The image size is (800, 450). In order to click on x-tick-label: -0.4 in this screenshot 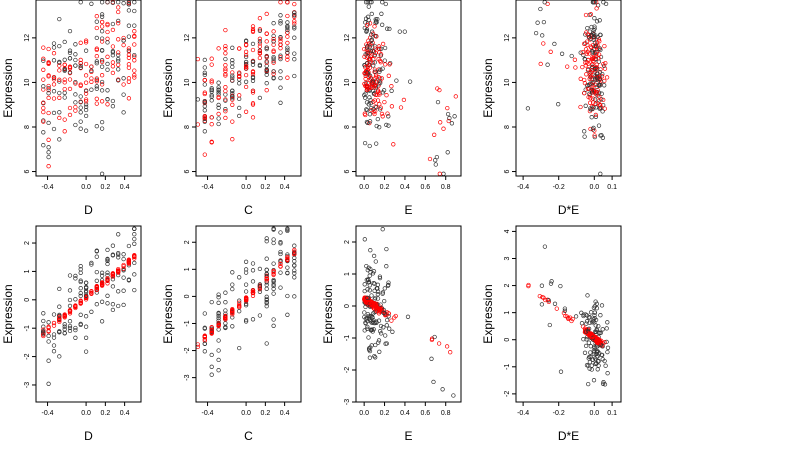, I will do `click(48, 187)`.